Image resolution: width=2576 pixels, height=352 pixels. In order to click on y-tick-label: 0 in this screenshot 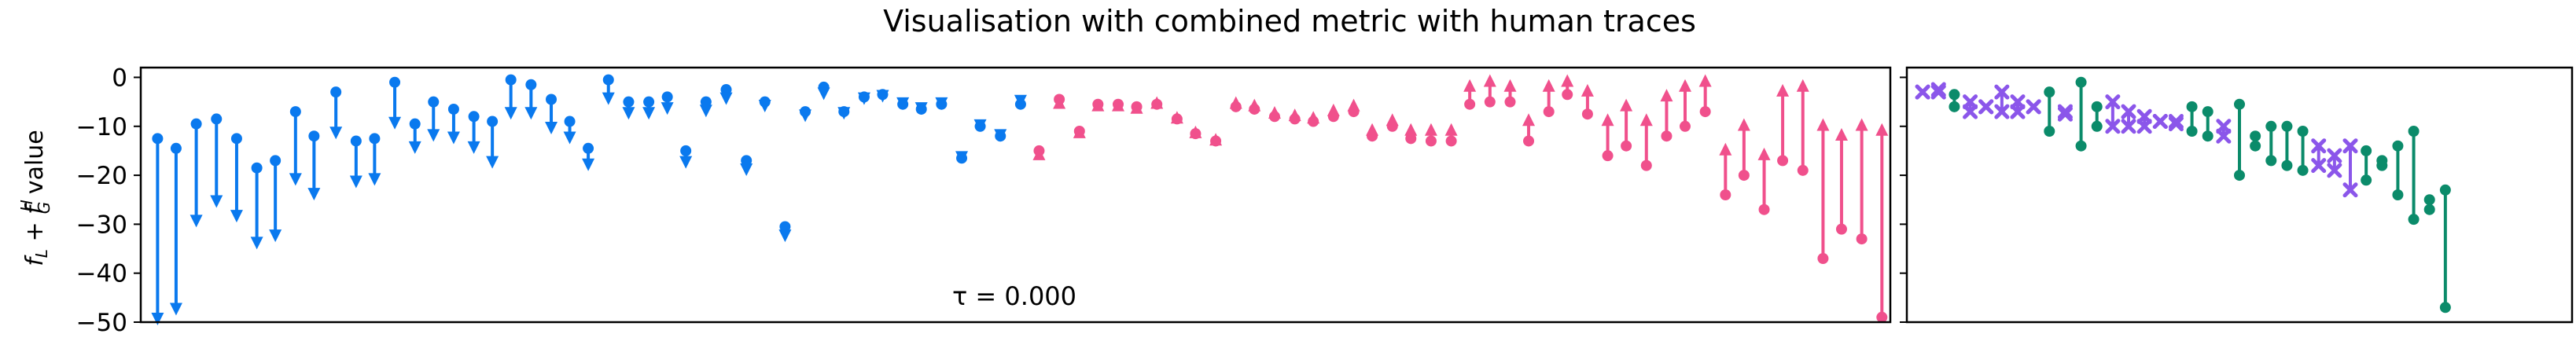, I will do `click(119, 78)`.